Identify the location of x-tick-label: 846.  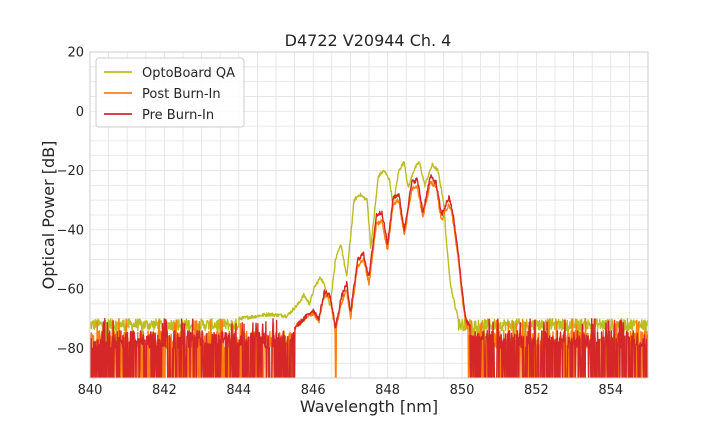
(313, 390).